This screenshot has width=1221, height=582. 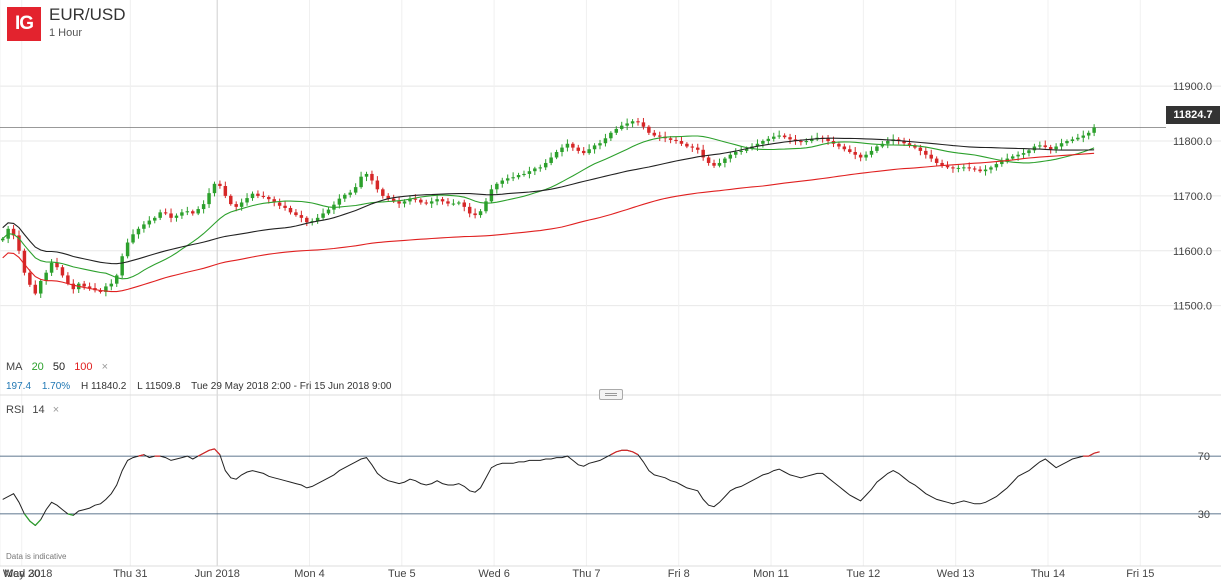 I want to click on high-value: H 11840.2, so click(x=103, y=386).